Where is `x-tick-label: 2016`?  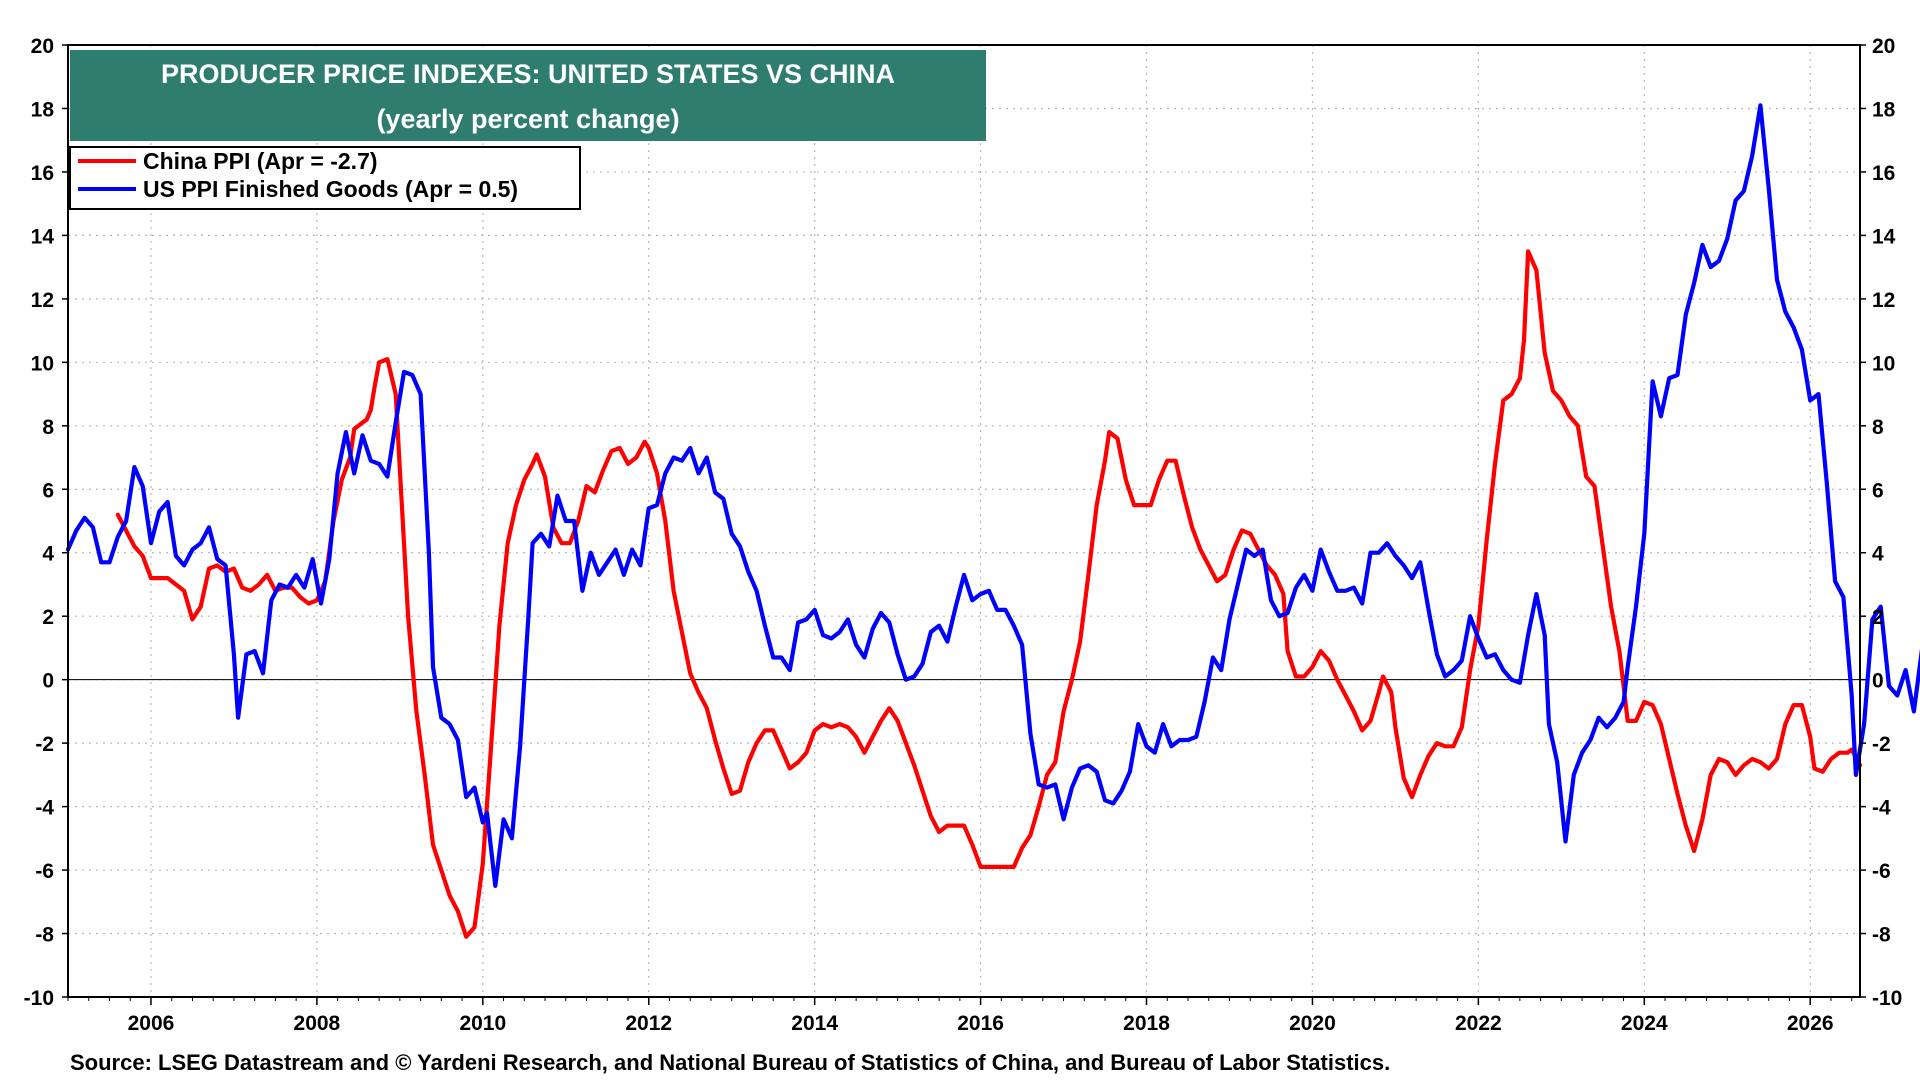
x-tick-label: 2016 is located at coordinates (980, 1023).